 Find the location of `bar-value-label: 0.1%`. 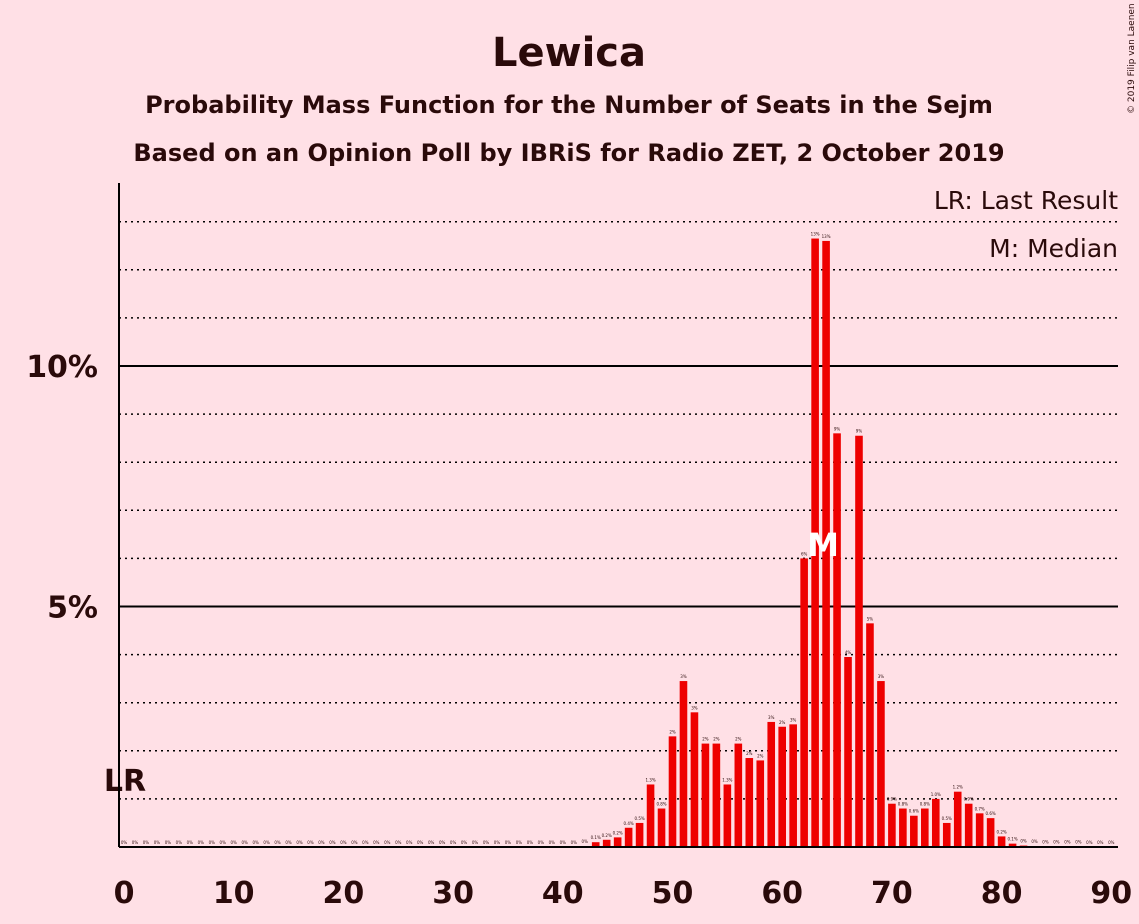

bar-value-label: 0.1% is located at coordinates (596, 837).